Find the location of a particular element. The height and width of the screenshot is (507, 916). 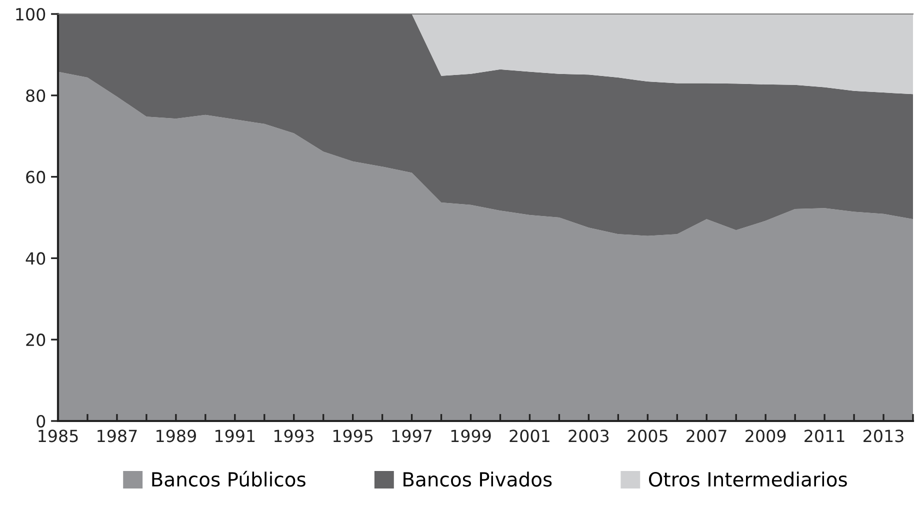

y-tick-label: 40 is located at coordinates (36, 258).